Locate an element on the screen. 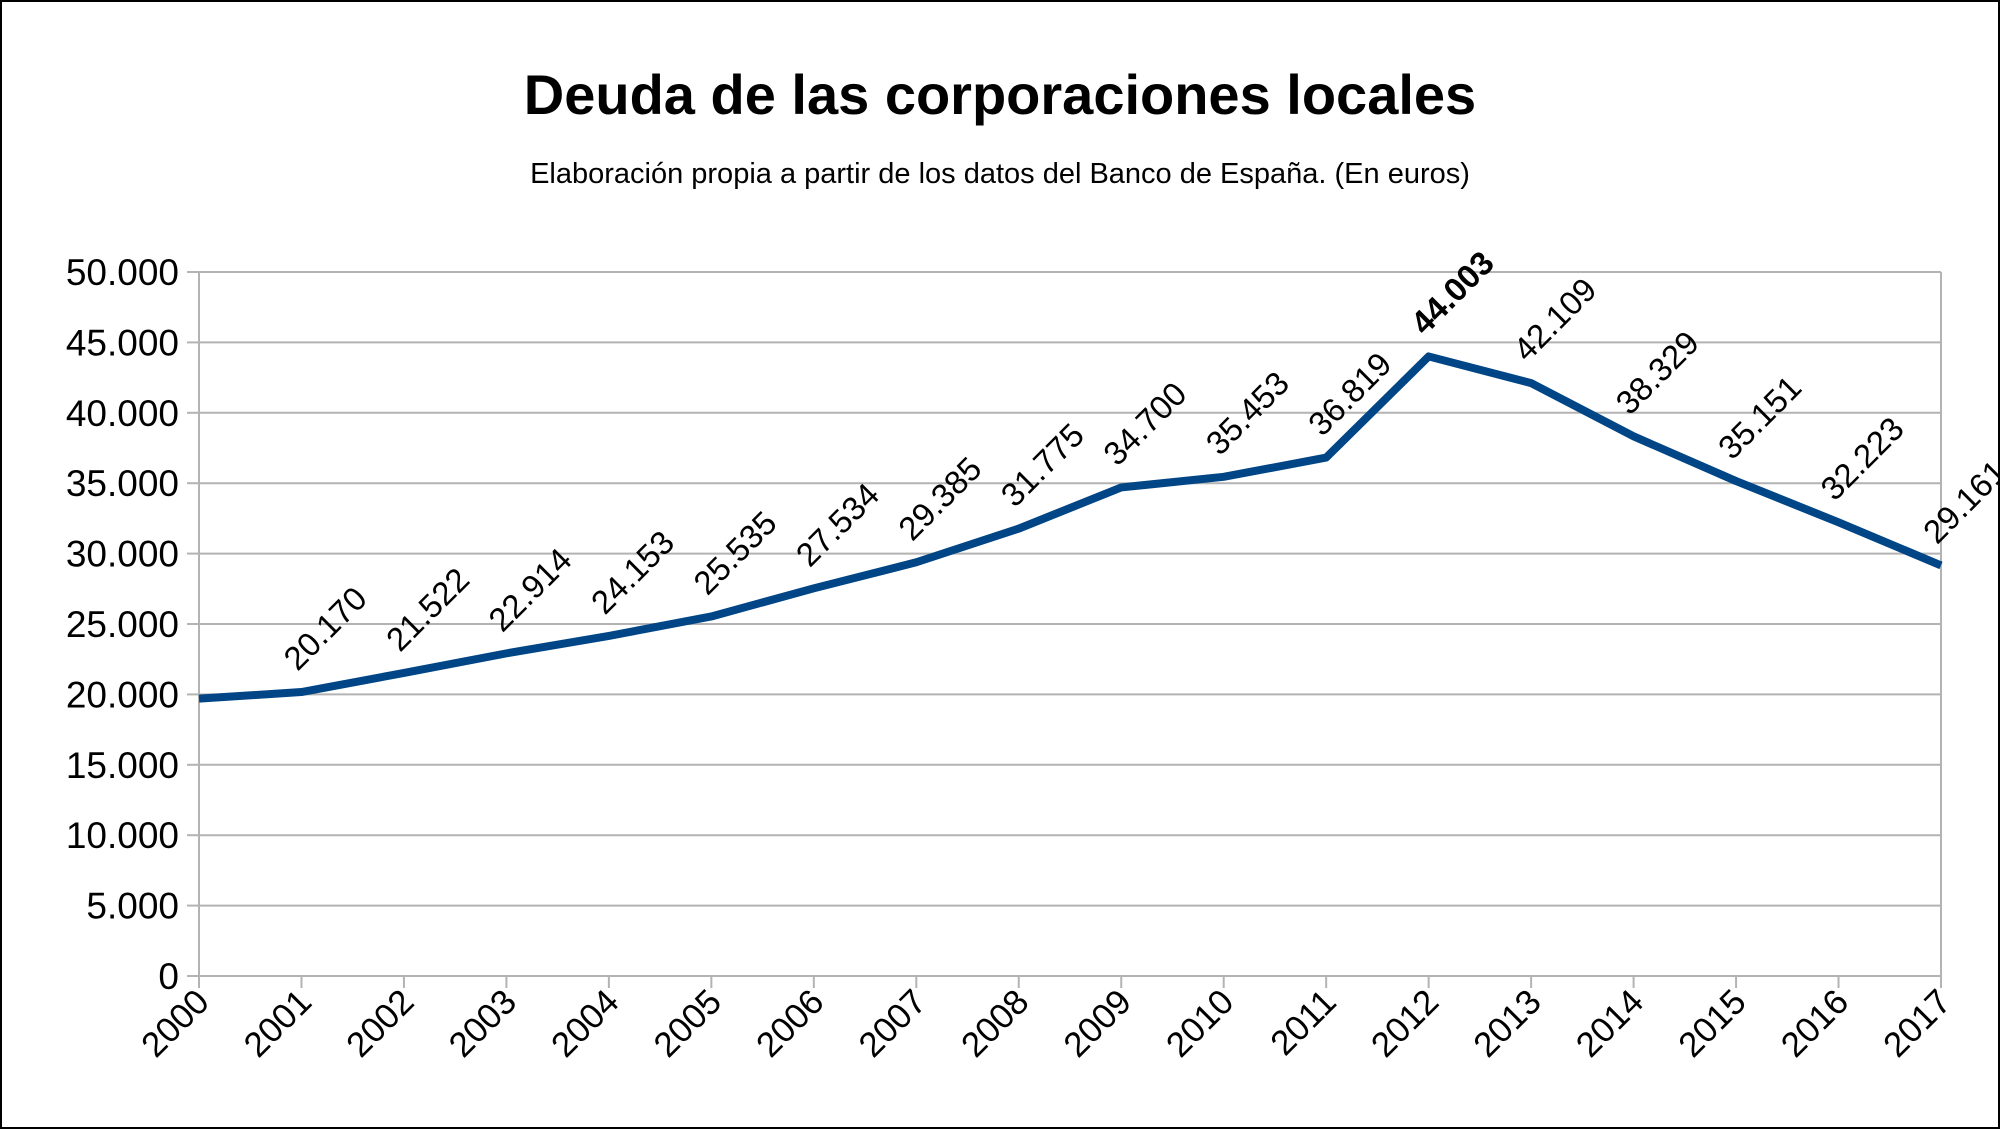  data-label: 34.700 is located at coordinates (1145, 424).